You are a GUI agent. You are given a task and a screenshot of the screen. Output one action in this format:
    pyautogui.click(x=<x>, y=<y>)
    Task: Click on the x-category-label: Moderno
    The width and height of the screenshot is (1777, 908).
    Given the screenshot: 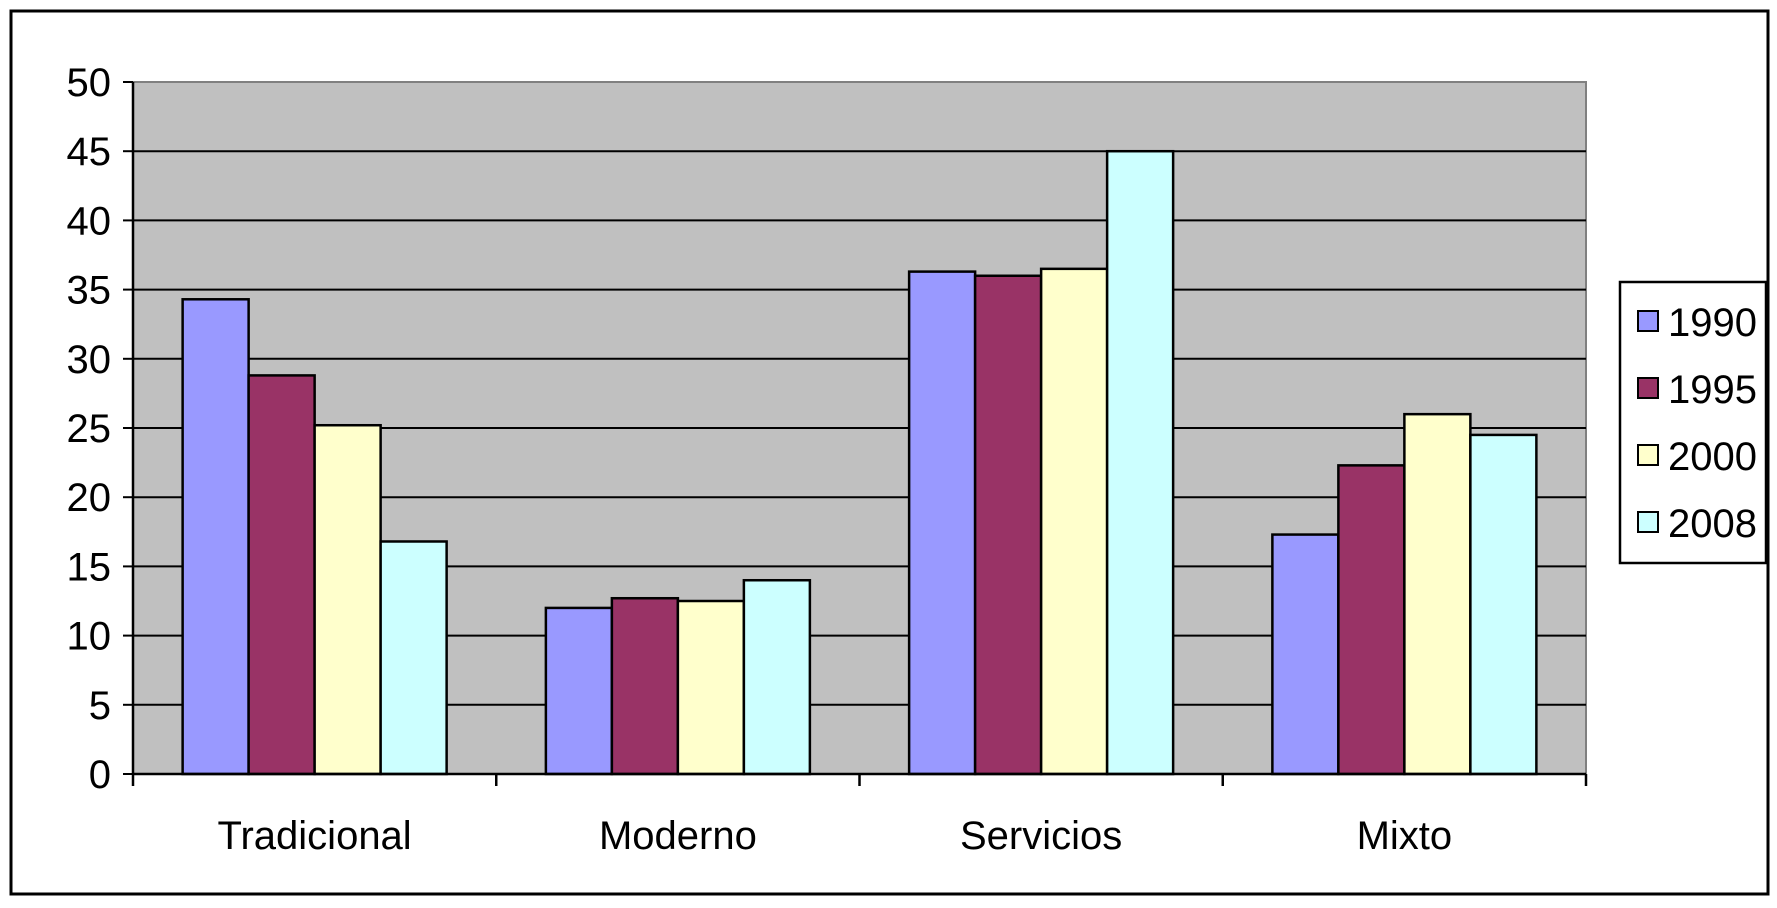 What is the action you would take?
    pyautogui.click(x=678, y=836)
    